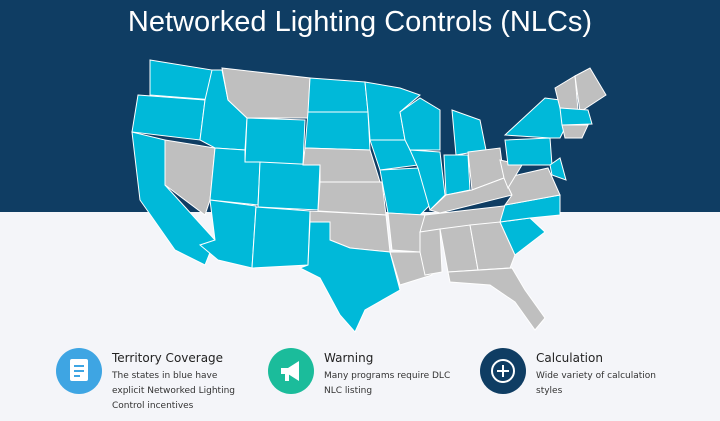 The image size is (720, 421). Describe the element at coordinates (387, 383) in the screenshot. I see `item-text: Many programs require DLC NLC listing` at that location.